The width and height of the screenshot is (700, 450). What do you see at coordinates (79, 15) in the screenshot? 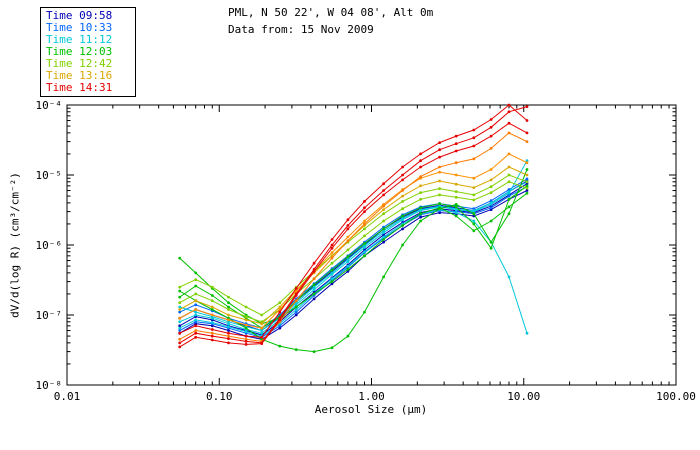
I see `legend-item: Time 09:58` at bounding box center [79, 15].